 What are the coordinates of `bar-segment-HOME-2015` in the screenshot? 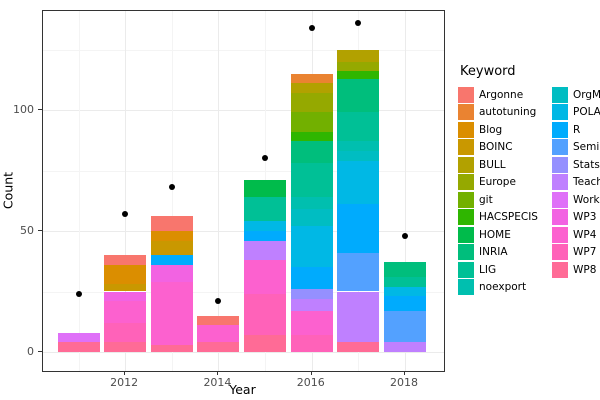 It's located at (265, 189).